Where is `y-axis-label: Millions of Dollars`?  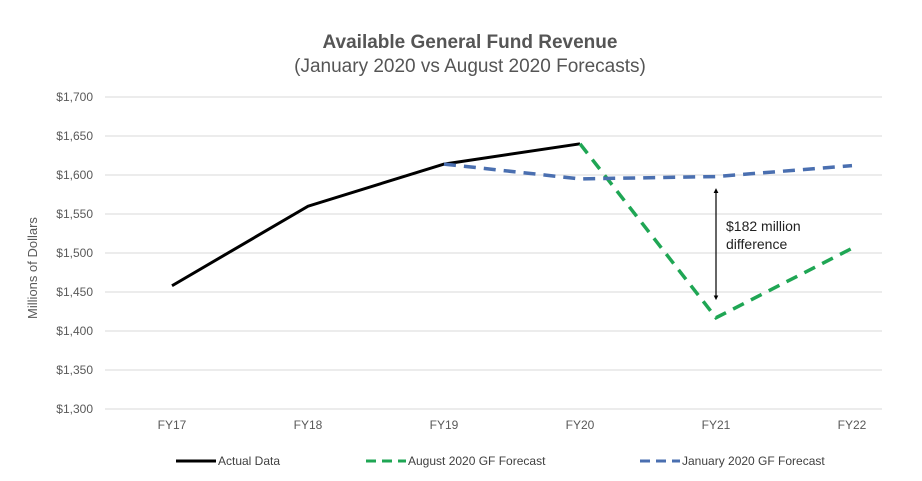 y-axis-label: Millions of Dollars is located at coordinates (32, 268).